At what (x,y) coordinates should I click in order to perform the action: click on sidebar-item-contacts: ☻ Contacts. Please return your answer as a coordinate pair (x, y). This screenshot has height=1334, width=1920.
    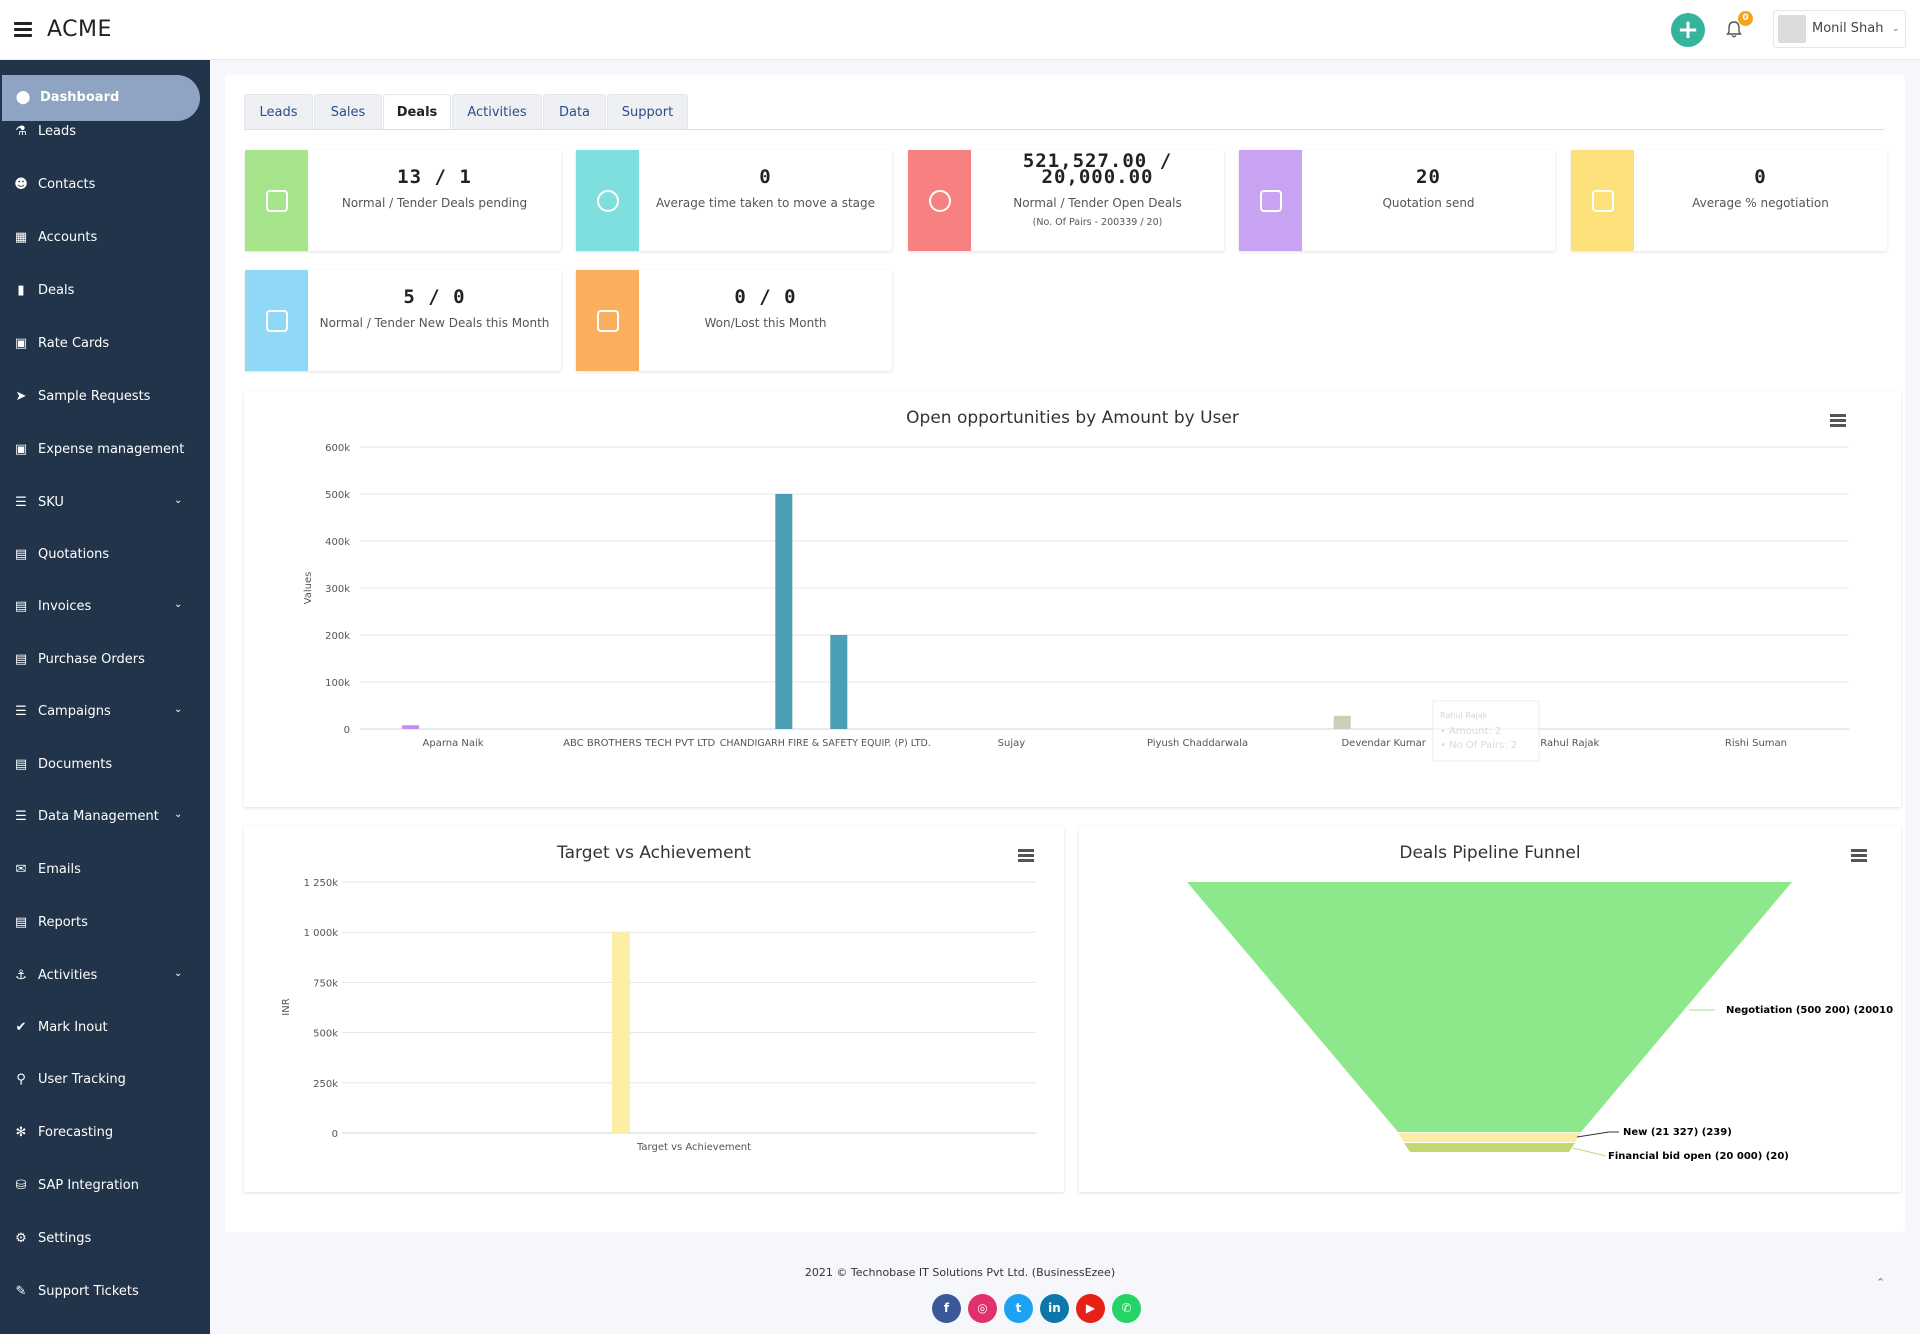
    Looking at the image, I should click on (105, 185).